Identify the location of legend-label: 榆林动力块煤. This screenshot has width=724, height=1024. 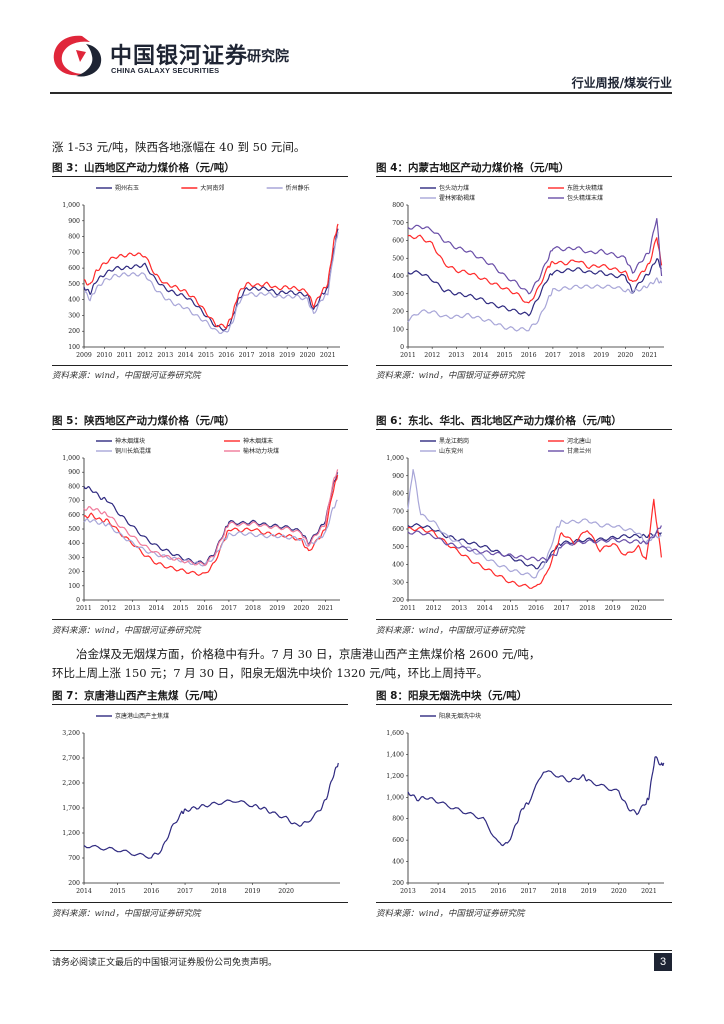
(261, 451).